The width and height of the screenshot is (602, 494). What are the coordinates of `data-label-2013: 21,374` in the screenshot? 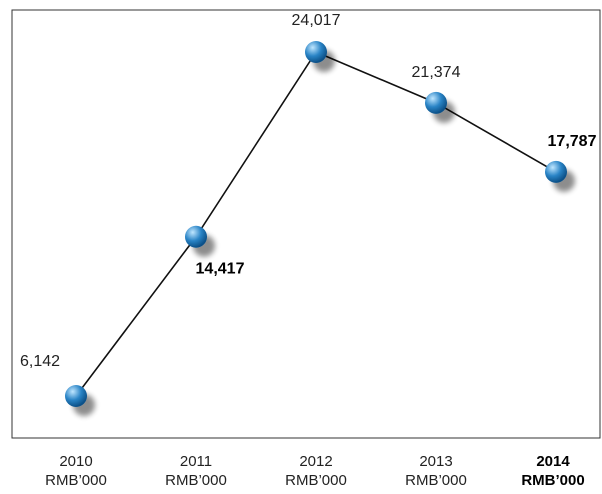 It's located at (436, 72).